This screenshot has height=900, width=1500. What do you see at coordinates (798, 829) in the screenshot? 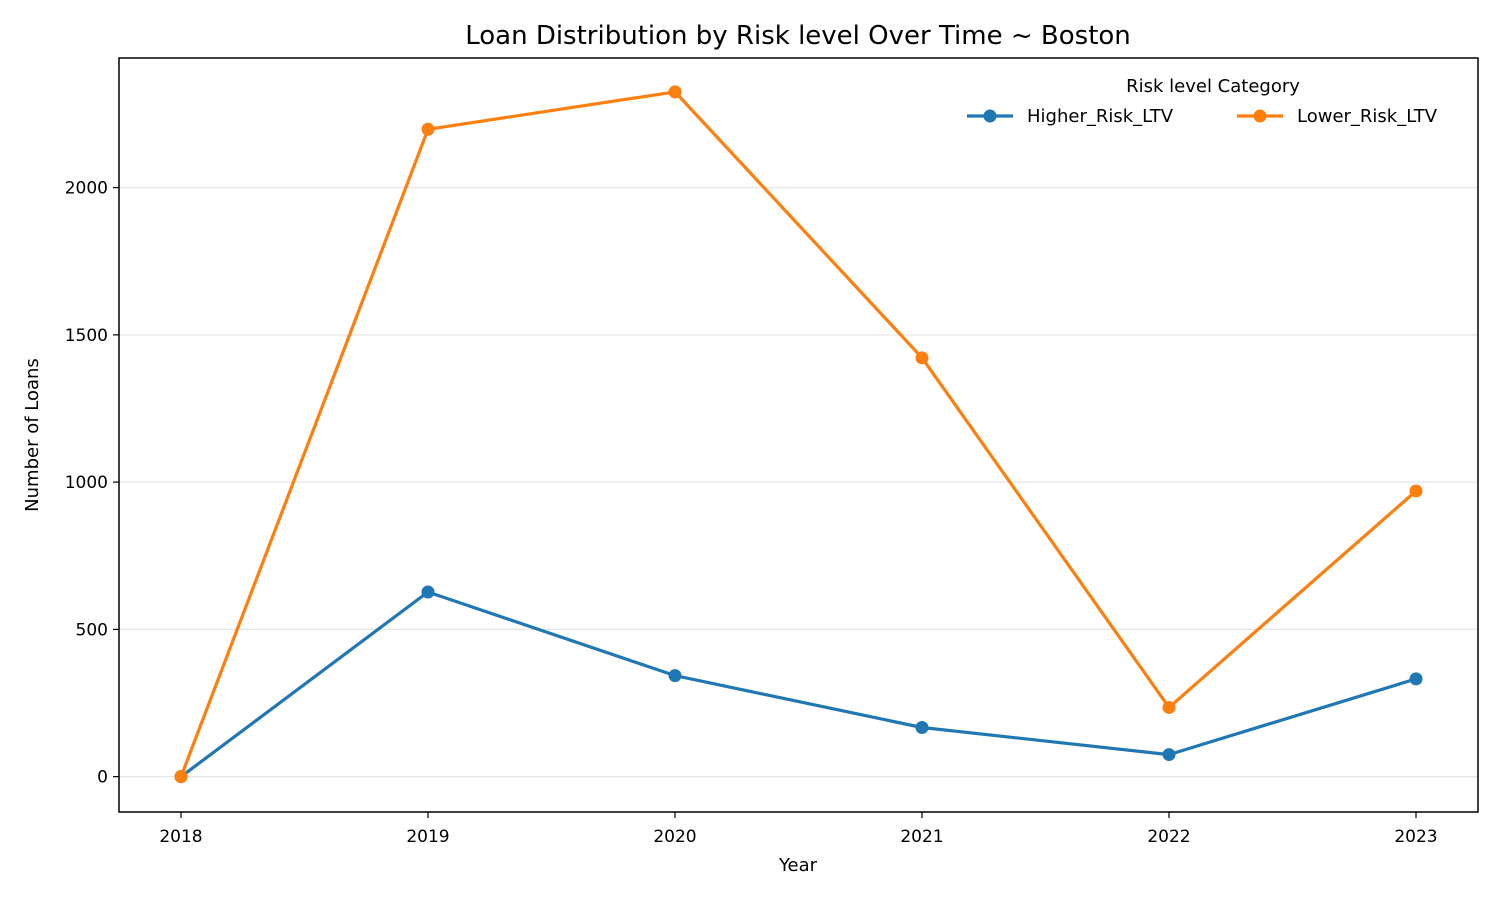
I see `x-axis-ticks: 2018 2019 2020 2021 2022 2023` at bounding box center [798, 829].